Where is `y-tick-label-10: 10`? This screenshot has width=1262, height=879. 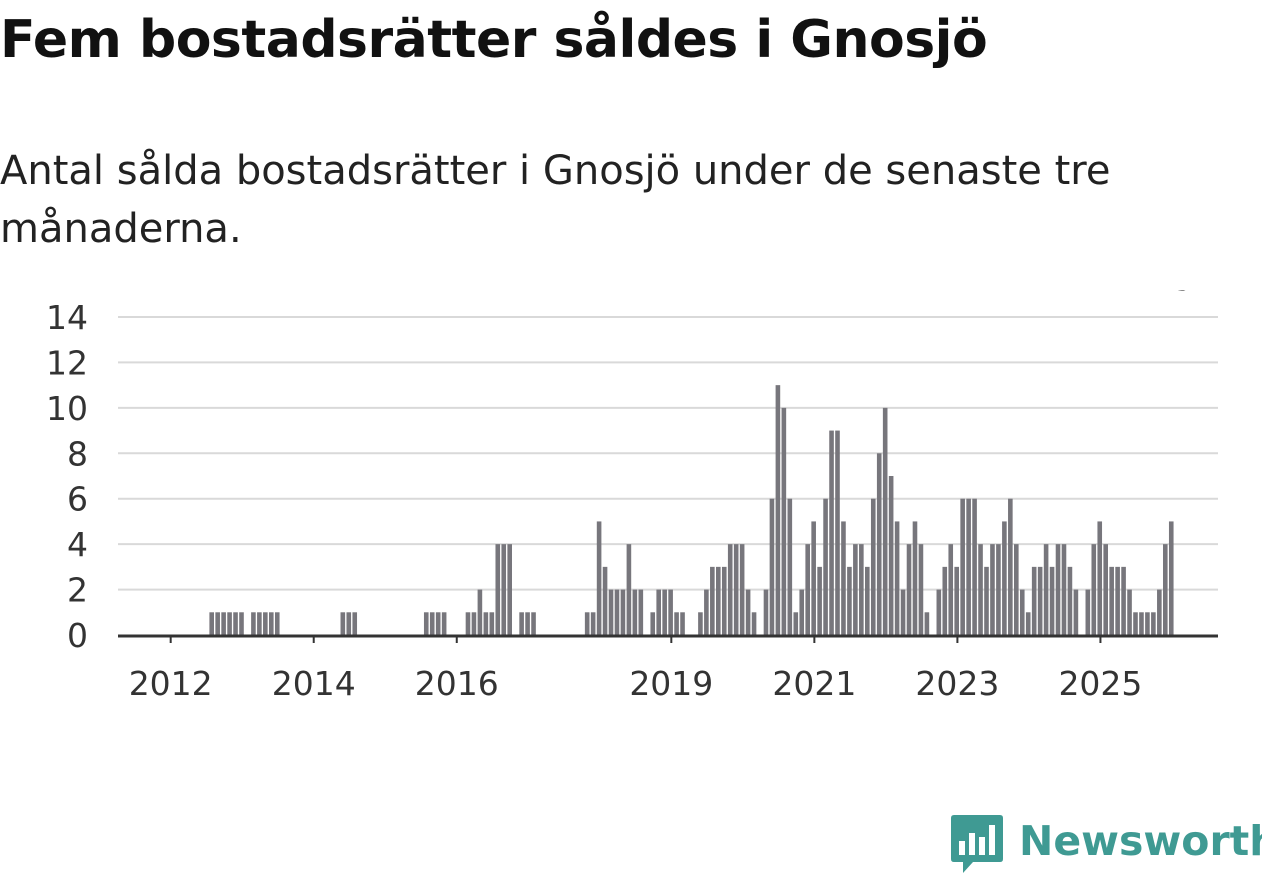
y-tick-label-10: 10 is located at coordinates (67, 408).